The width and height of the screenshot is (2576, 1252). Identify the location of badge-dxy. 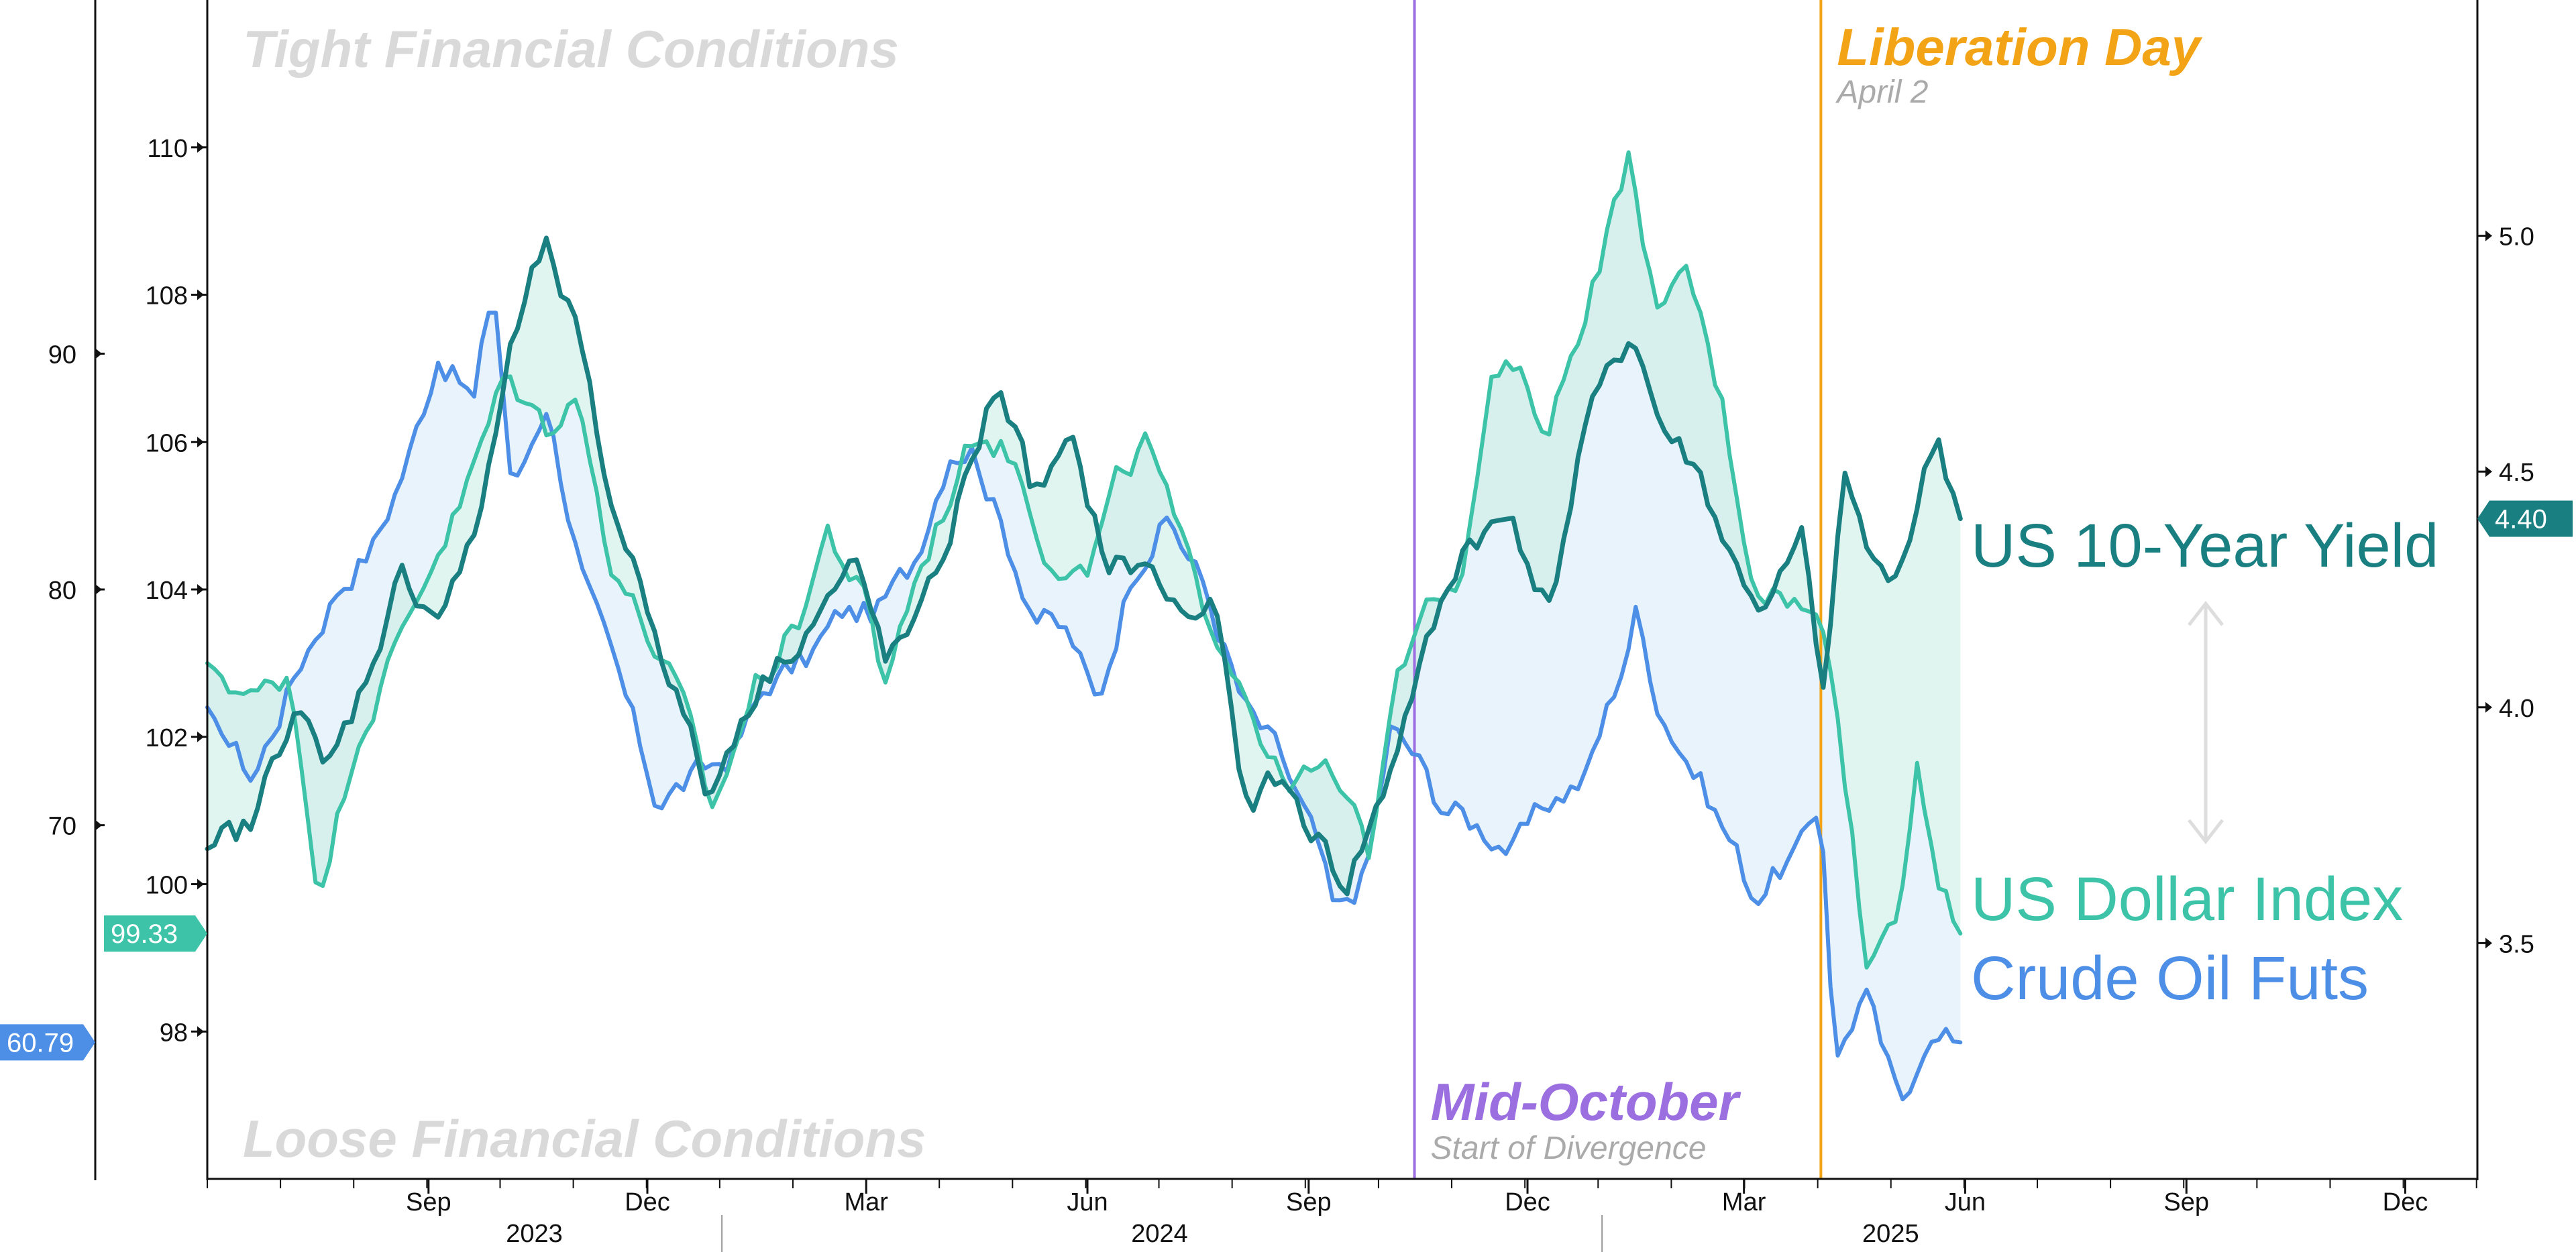
(155, 933).